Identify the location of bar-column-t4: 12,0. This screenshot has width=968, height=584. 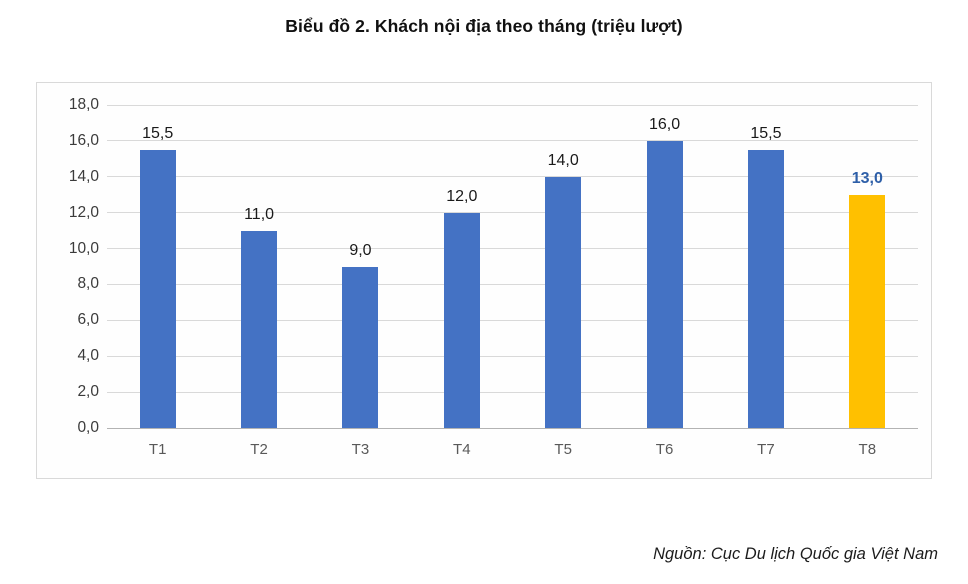
(461, 266).